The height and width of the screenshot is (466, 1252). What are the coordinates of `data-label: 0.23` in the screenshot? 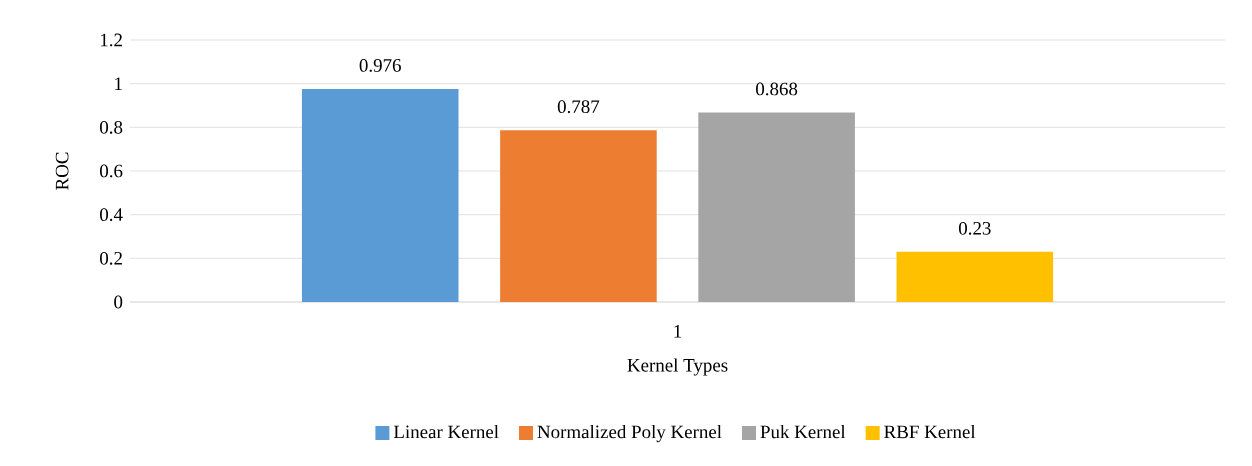 It's located at (974, 228).